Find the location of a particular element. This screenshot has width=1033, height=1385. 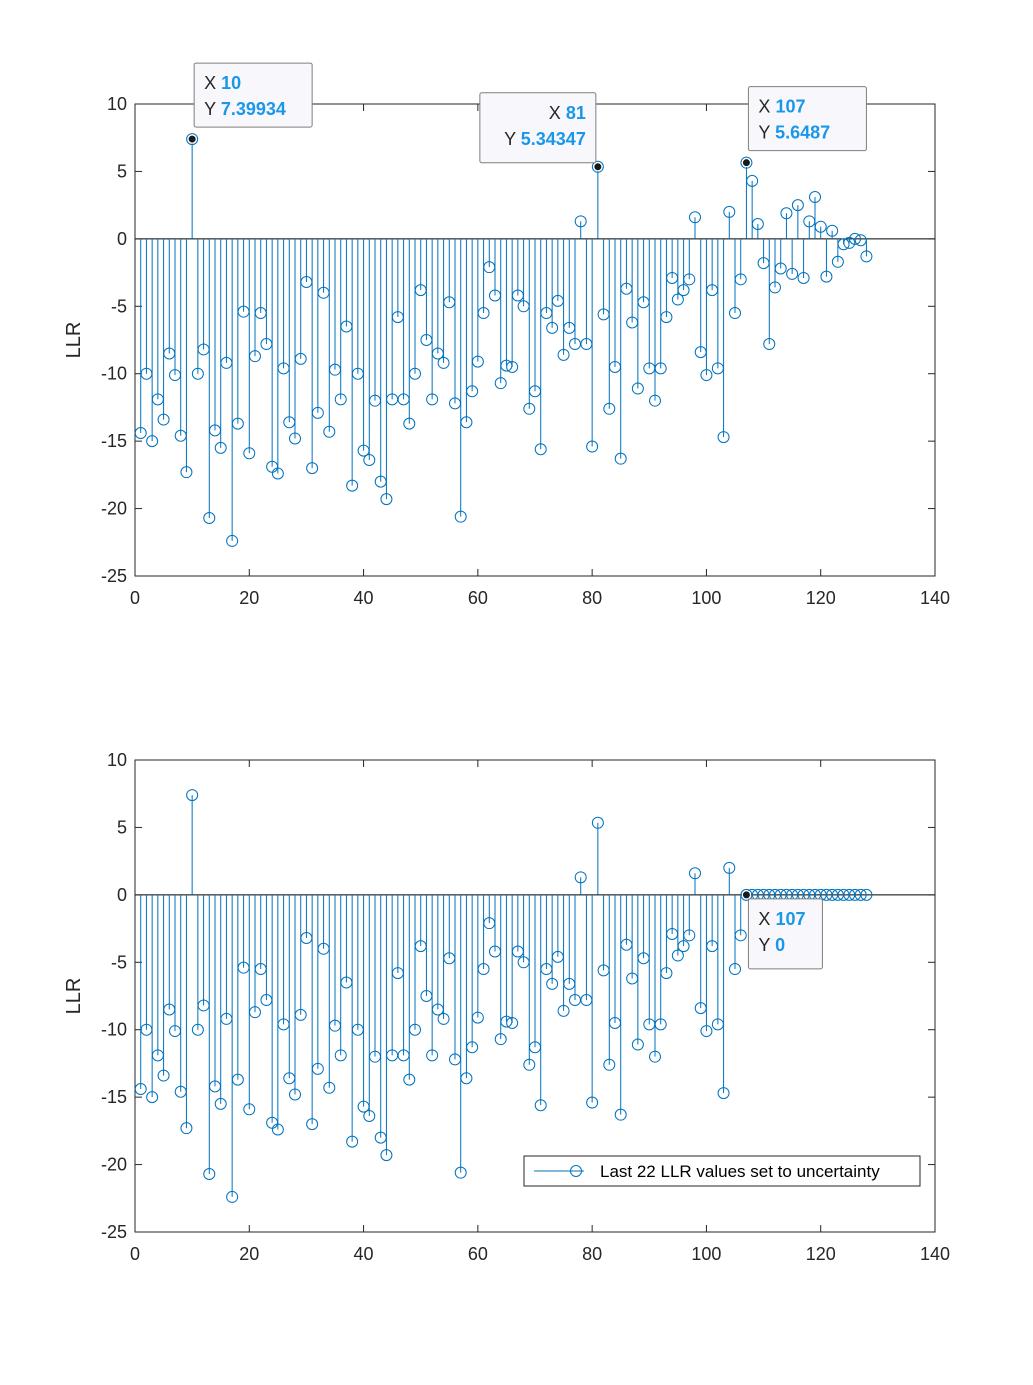

datatip-row: X 81 is located at coordinates (567, 113).